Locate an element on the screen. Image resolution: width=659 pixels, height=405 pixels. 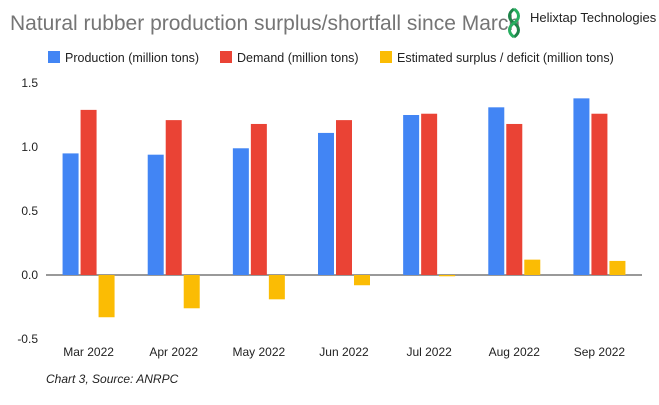
x-tick-label: Jun 2022 is located at coordinates (344, 352).